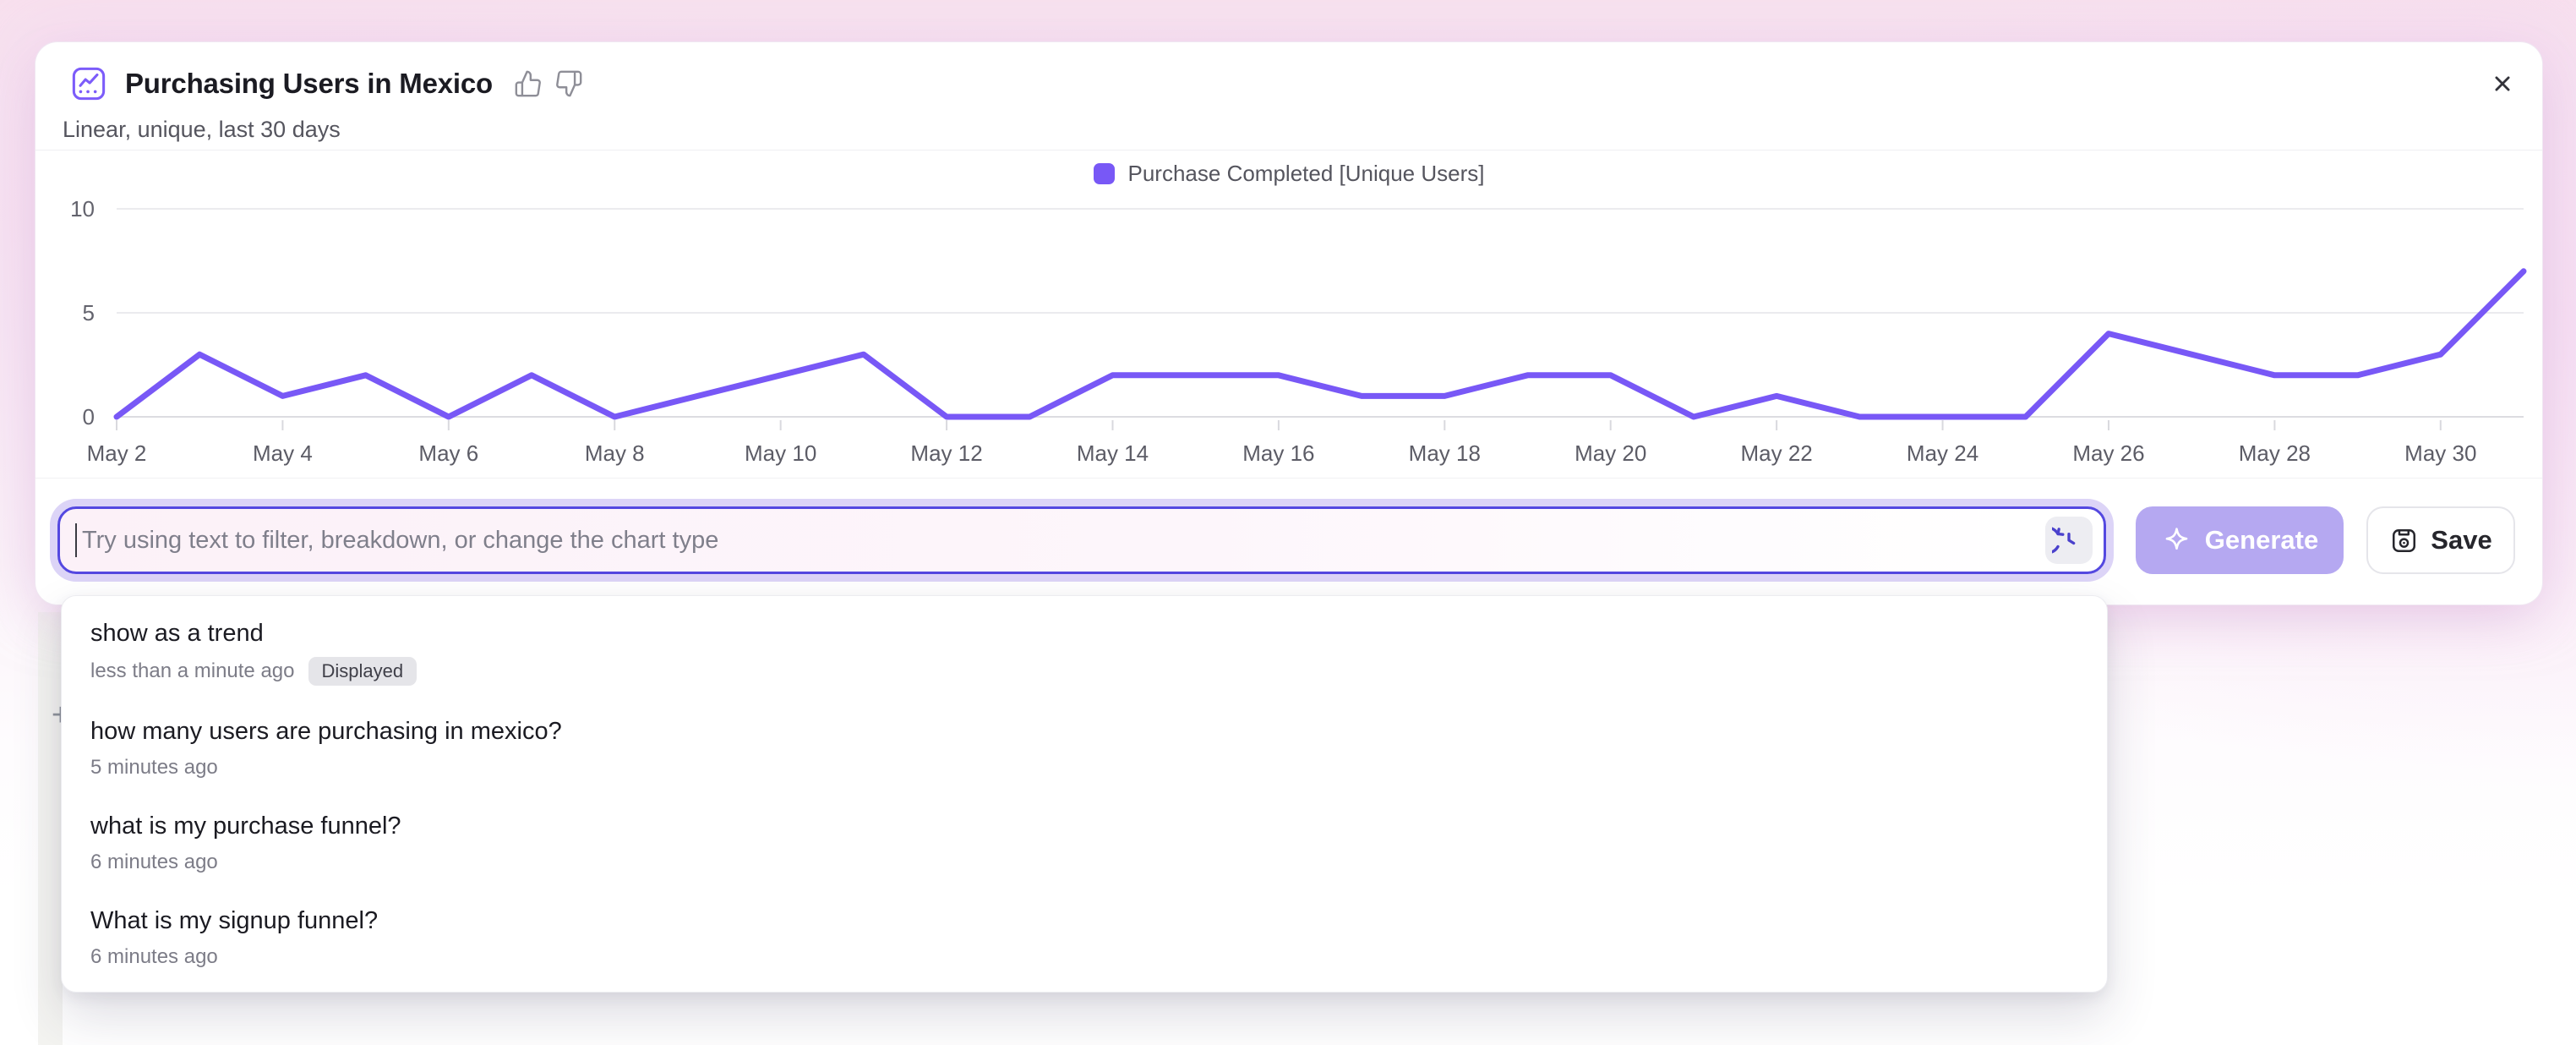 Image resolution: width=2576 pixels, height=1045 pixels. Describe the element at coordinates (1942, 453) in the screenshot. I see `svg-text: May 24` at that location.